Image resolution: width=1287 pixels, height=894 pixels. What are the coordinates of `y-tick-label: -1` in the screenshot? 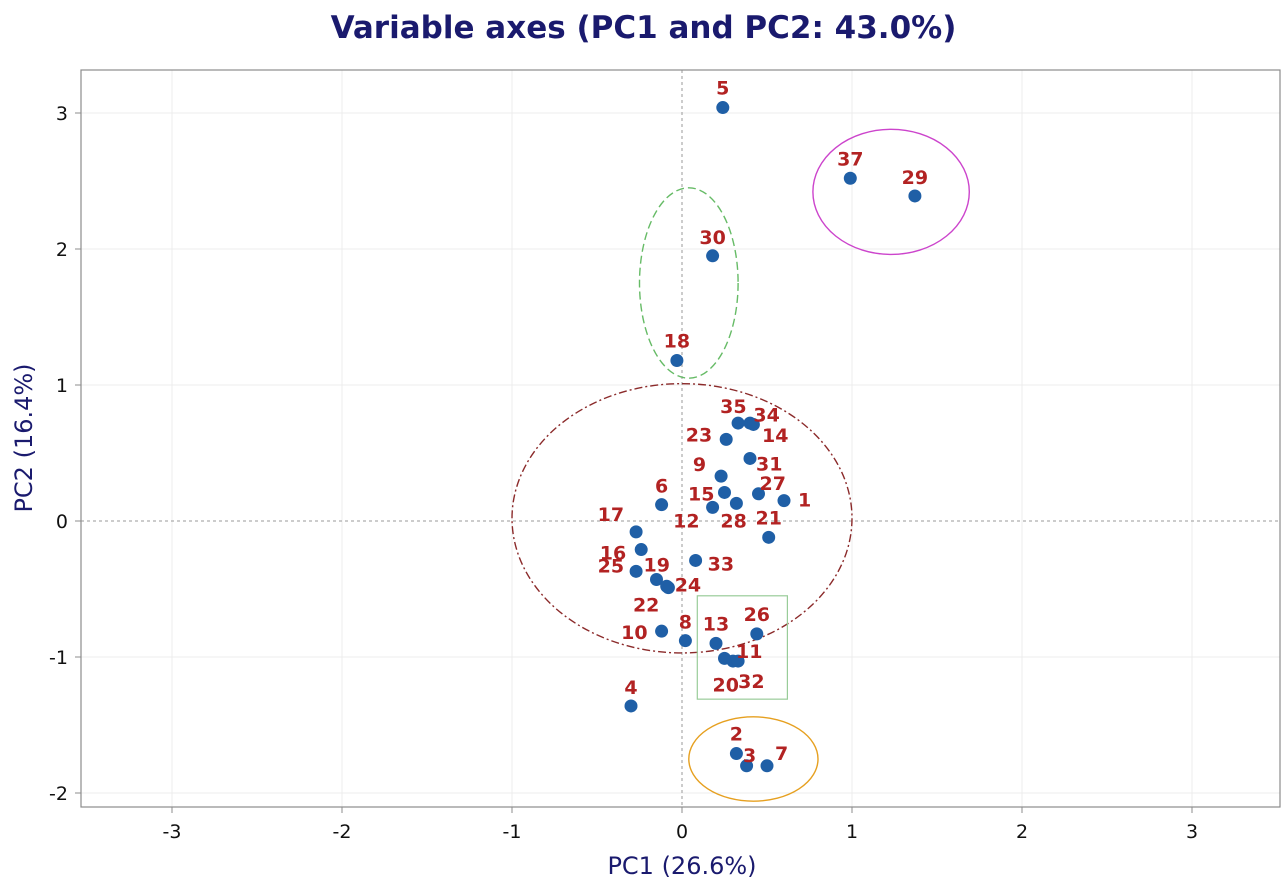 It's located at (58, 658).